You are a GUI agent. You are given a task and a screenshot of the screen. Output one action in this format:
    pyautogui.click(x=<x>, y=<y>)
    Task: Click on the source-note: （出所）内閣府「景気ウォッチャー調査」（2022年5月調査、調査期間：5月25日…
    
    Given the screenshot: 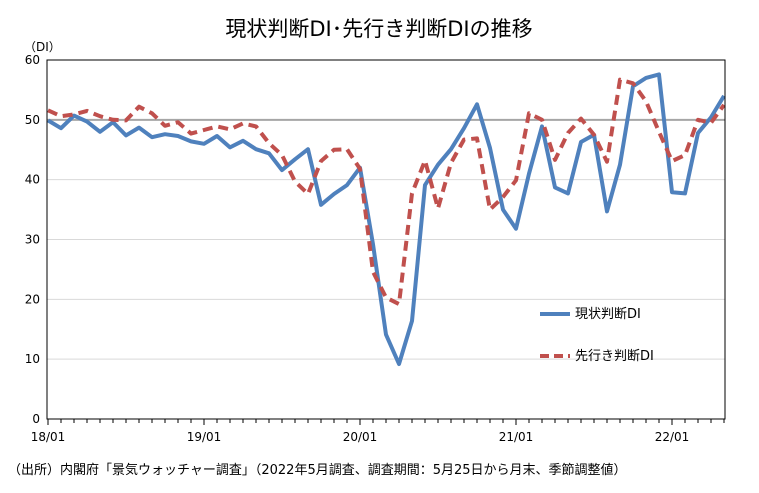 What is the action you would take?
    pyautogui.click(x=317, y=470)
    